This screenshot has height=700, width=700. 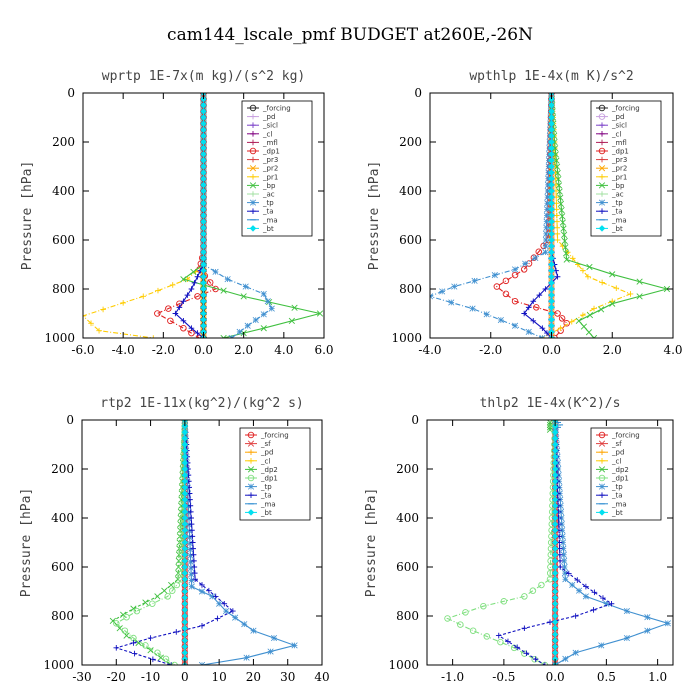 What do you see at coordinates (503, 677) in the screenshot?
I see `x-tick-label: -0.5` at bounding box center [503, 677].